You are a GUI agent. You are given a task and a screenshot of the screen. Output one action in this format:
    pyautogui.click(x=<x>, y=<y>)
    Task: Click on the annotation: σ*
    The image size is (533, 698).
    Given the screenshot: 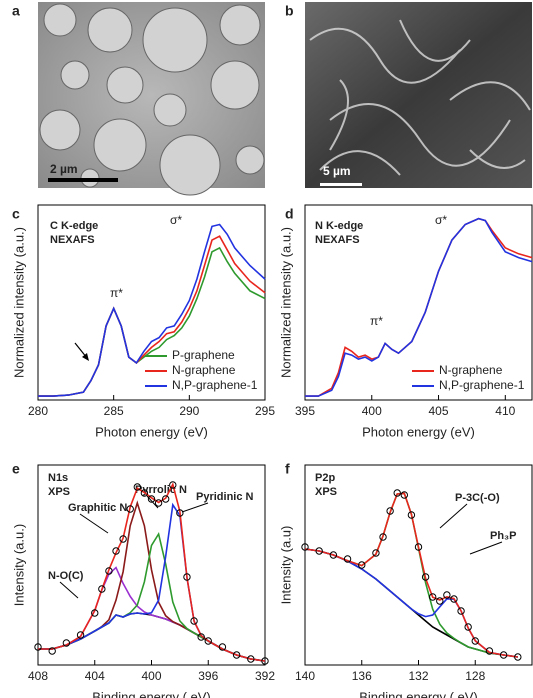 What is the action you would take?
    pyautogui.click(x=441, y=220)
    